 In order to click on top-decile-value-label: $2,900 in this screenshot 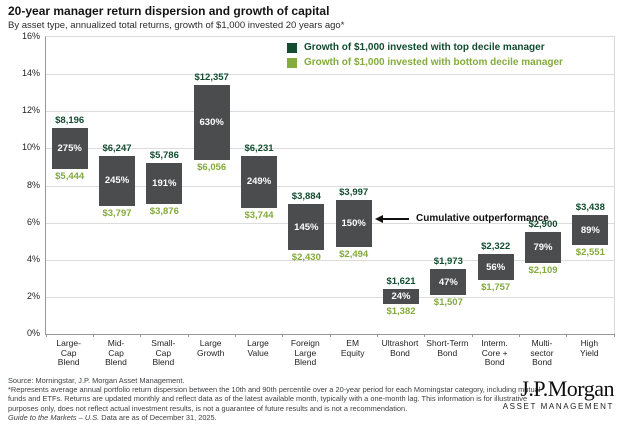, I will do `click(543, 224)`.